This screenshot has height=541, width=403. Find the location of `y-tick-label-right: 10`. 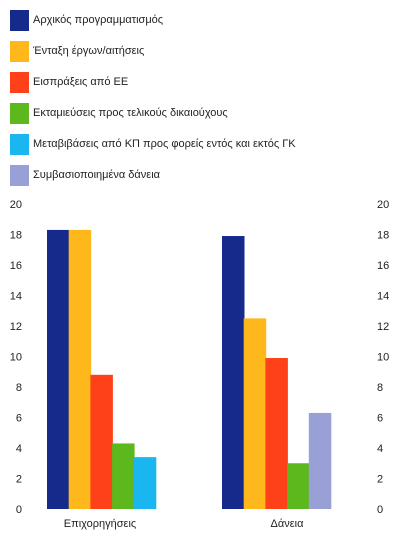

y-tick-label-right: 10 is located at coordinates (383, 358).